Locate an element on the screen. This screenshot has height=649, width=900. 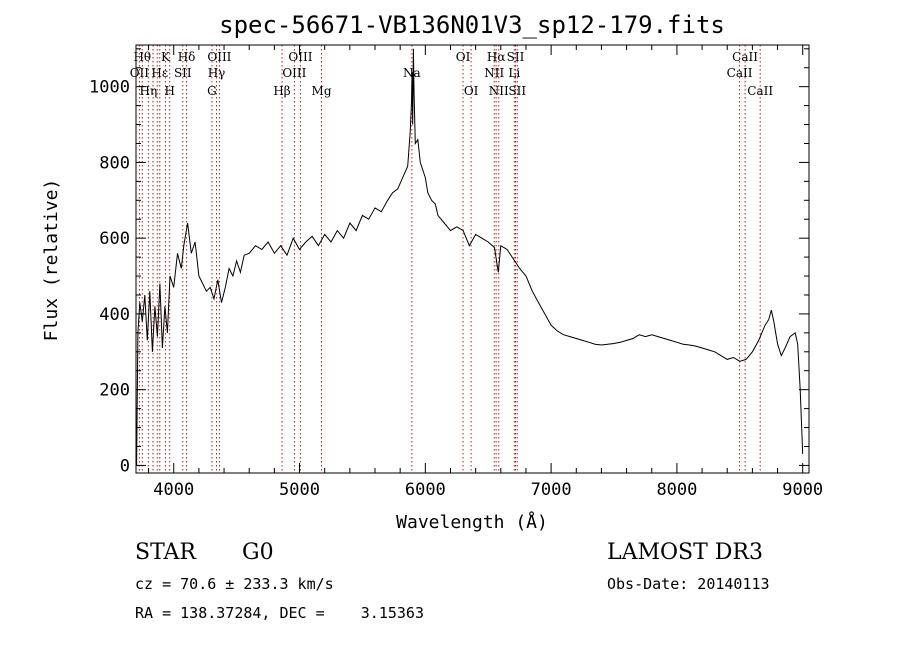
line-marker-label: Mg is located at coordinates (322, 91).